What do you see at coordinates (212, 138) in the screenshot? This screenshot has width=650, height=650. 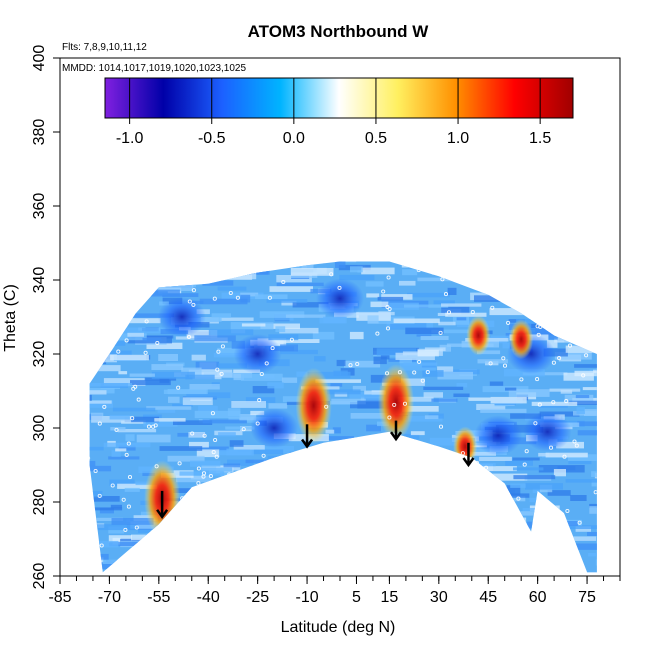 I see `colorbar-tick-label: -0.5` at bounding box center [212, 138].